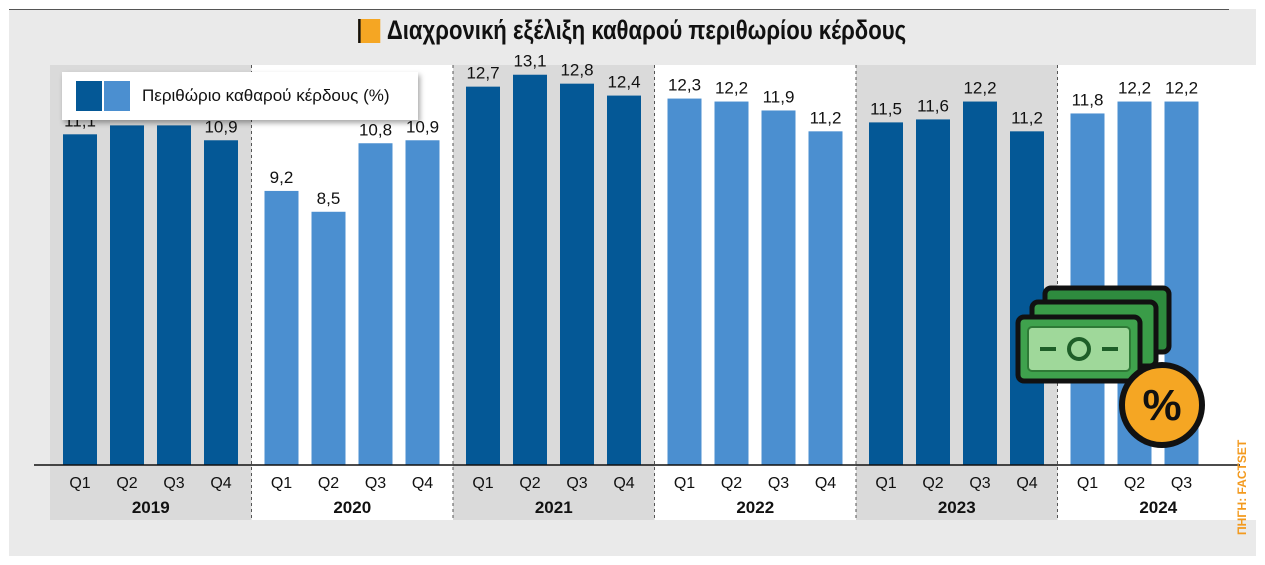 The width and height of the screenshot is (1265, 565). What do you see at coordinates (1027, 298) in the screenshot?
I see `bar-2023-Q4` at bounding box center [1027, 298].